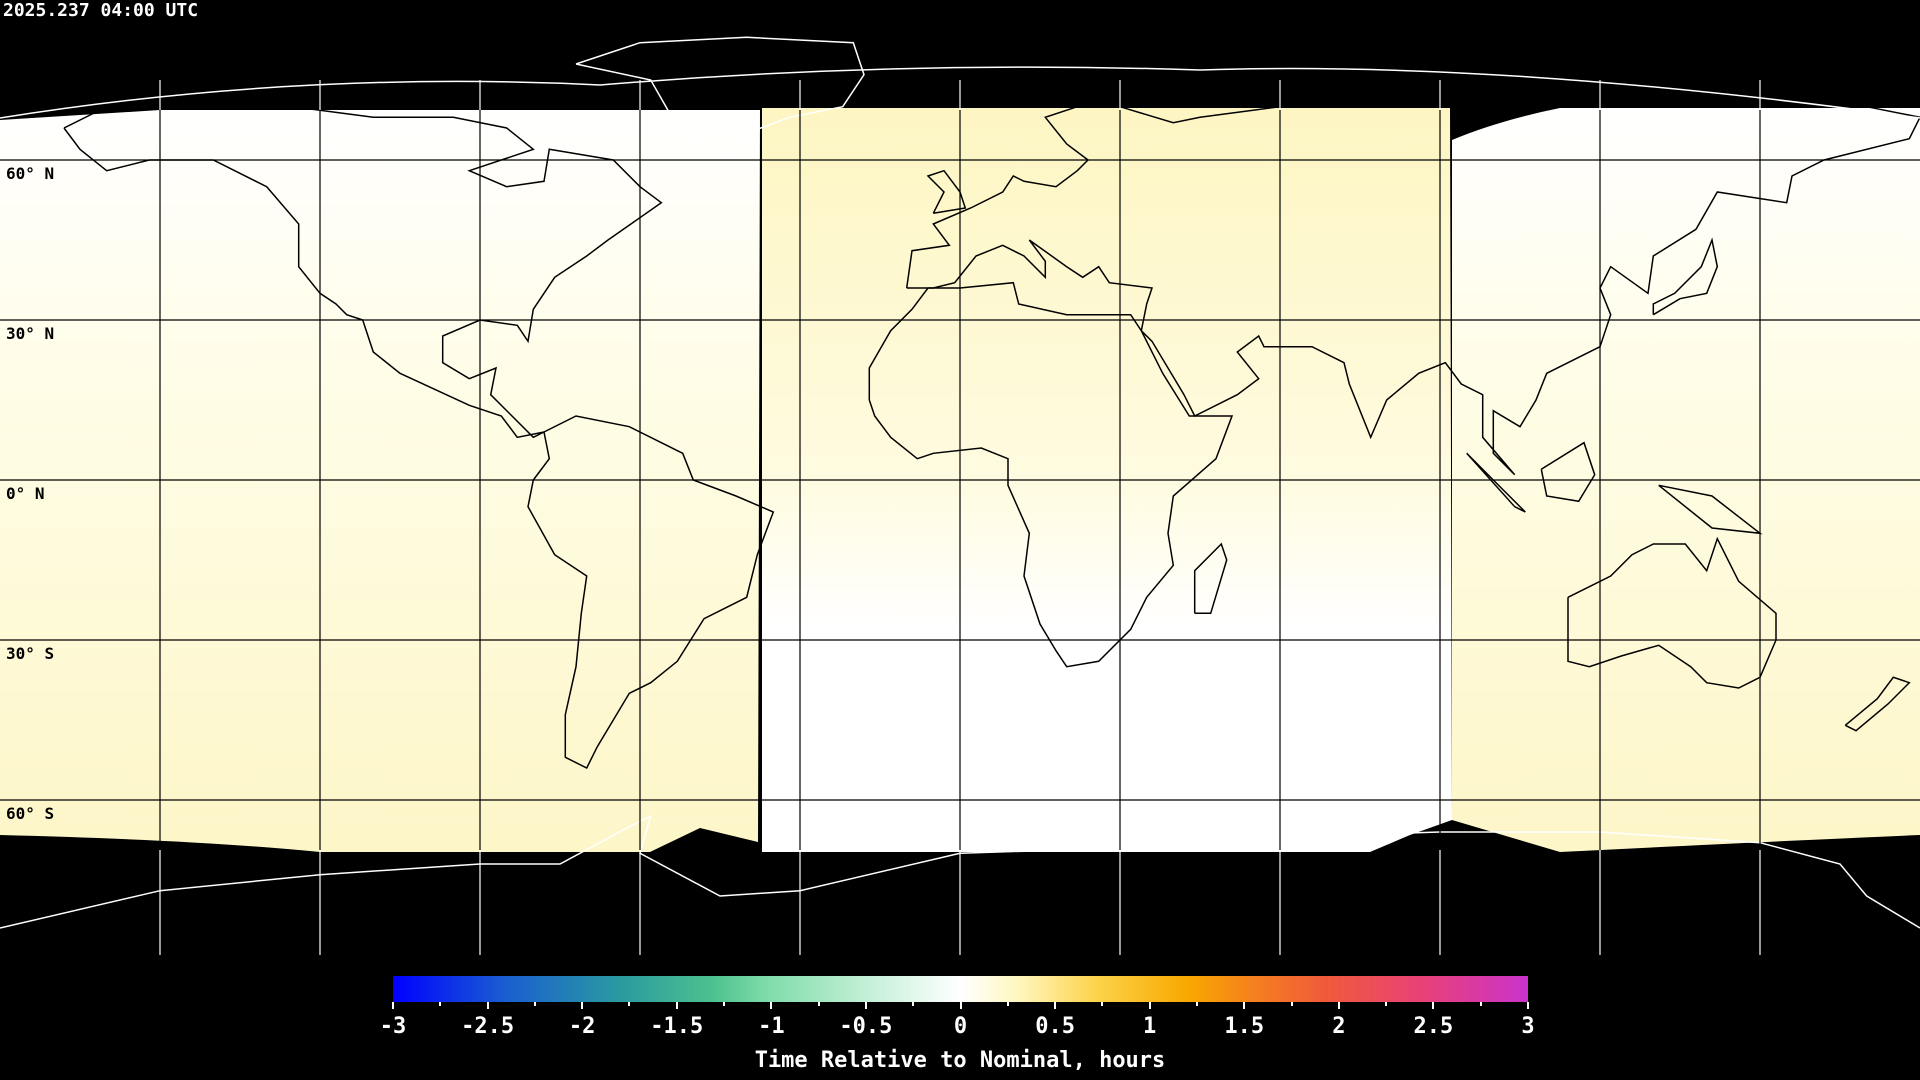 The width and height of the screenshot is (1920, 1080). Describe the element at coordinates (30, 333) in the screenshot. I see `lat-label-30n: 30° N` at that location.